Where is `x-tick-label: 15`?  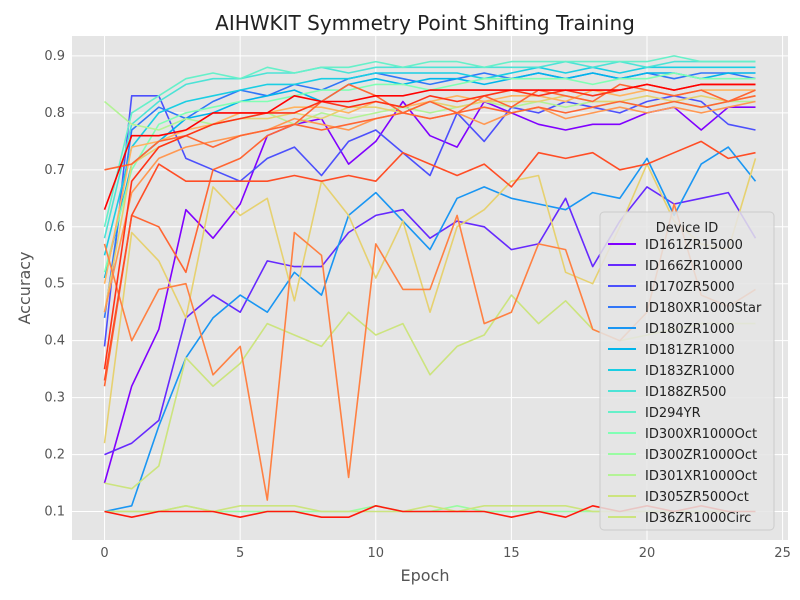 x-tick-label: 15 is located at coordinates (511, 553).